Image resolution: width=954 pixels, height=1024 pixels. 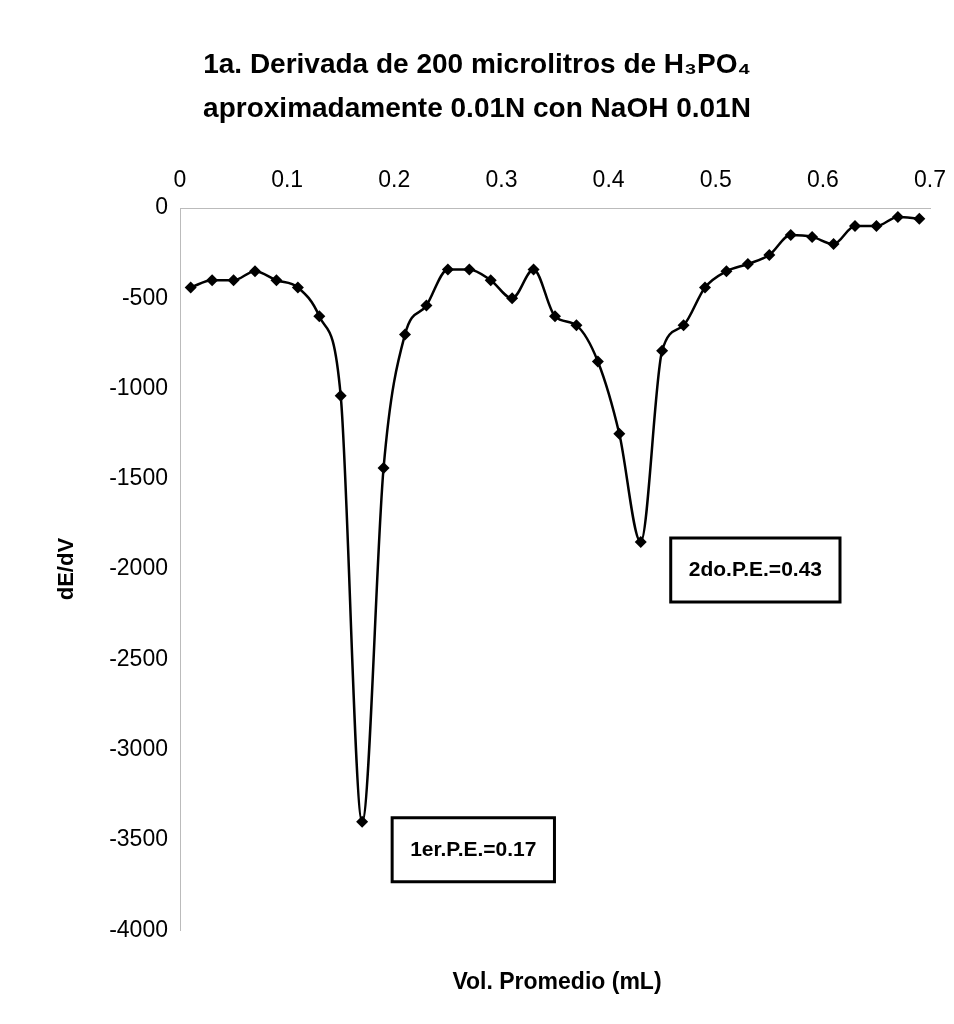 What do you see at coordinates (138, 928) in the screenshot?
I see `y-tick-label: -4000` at bounding box center [138, 928].